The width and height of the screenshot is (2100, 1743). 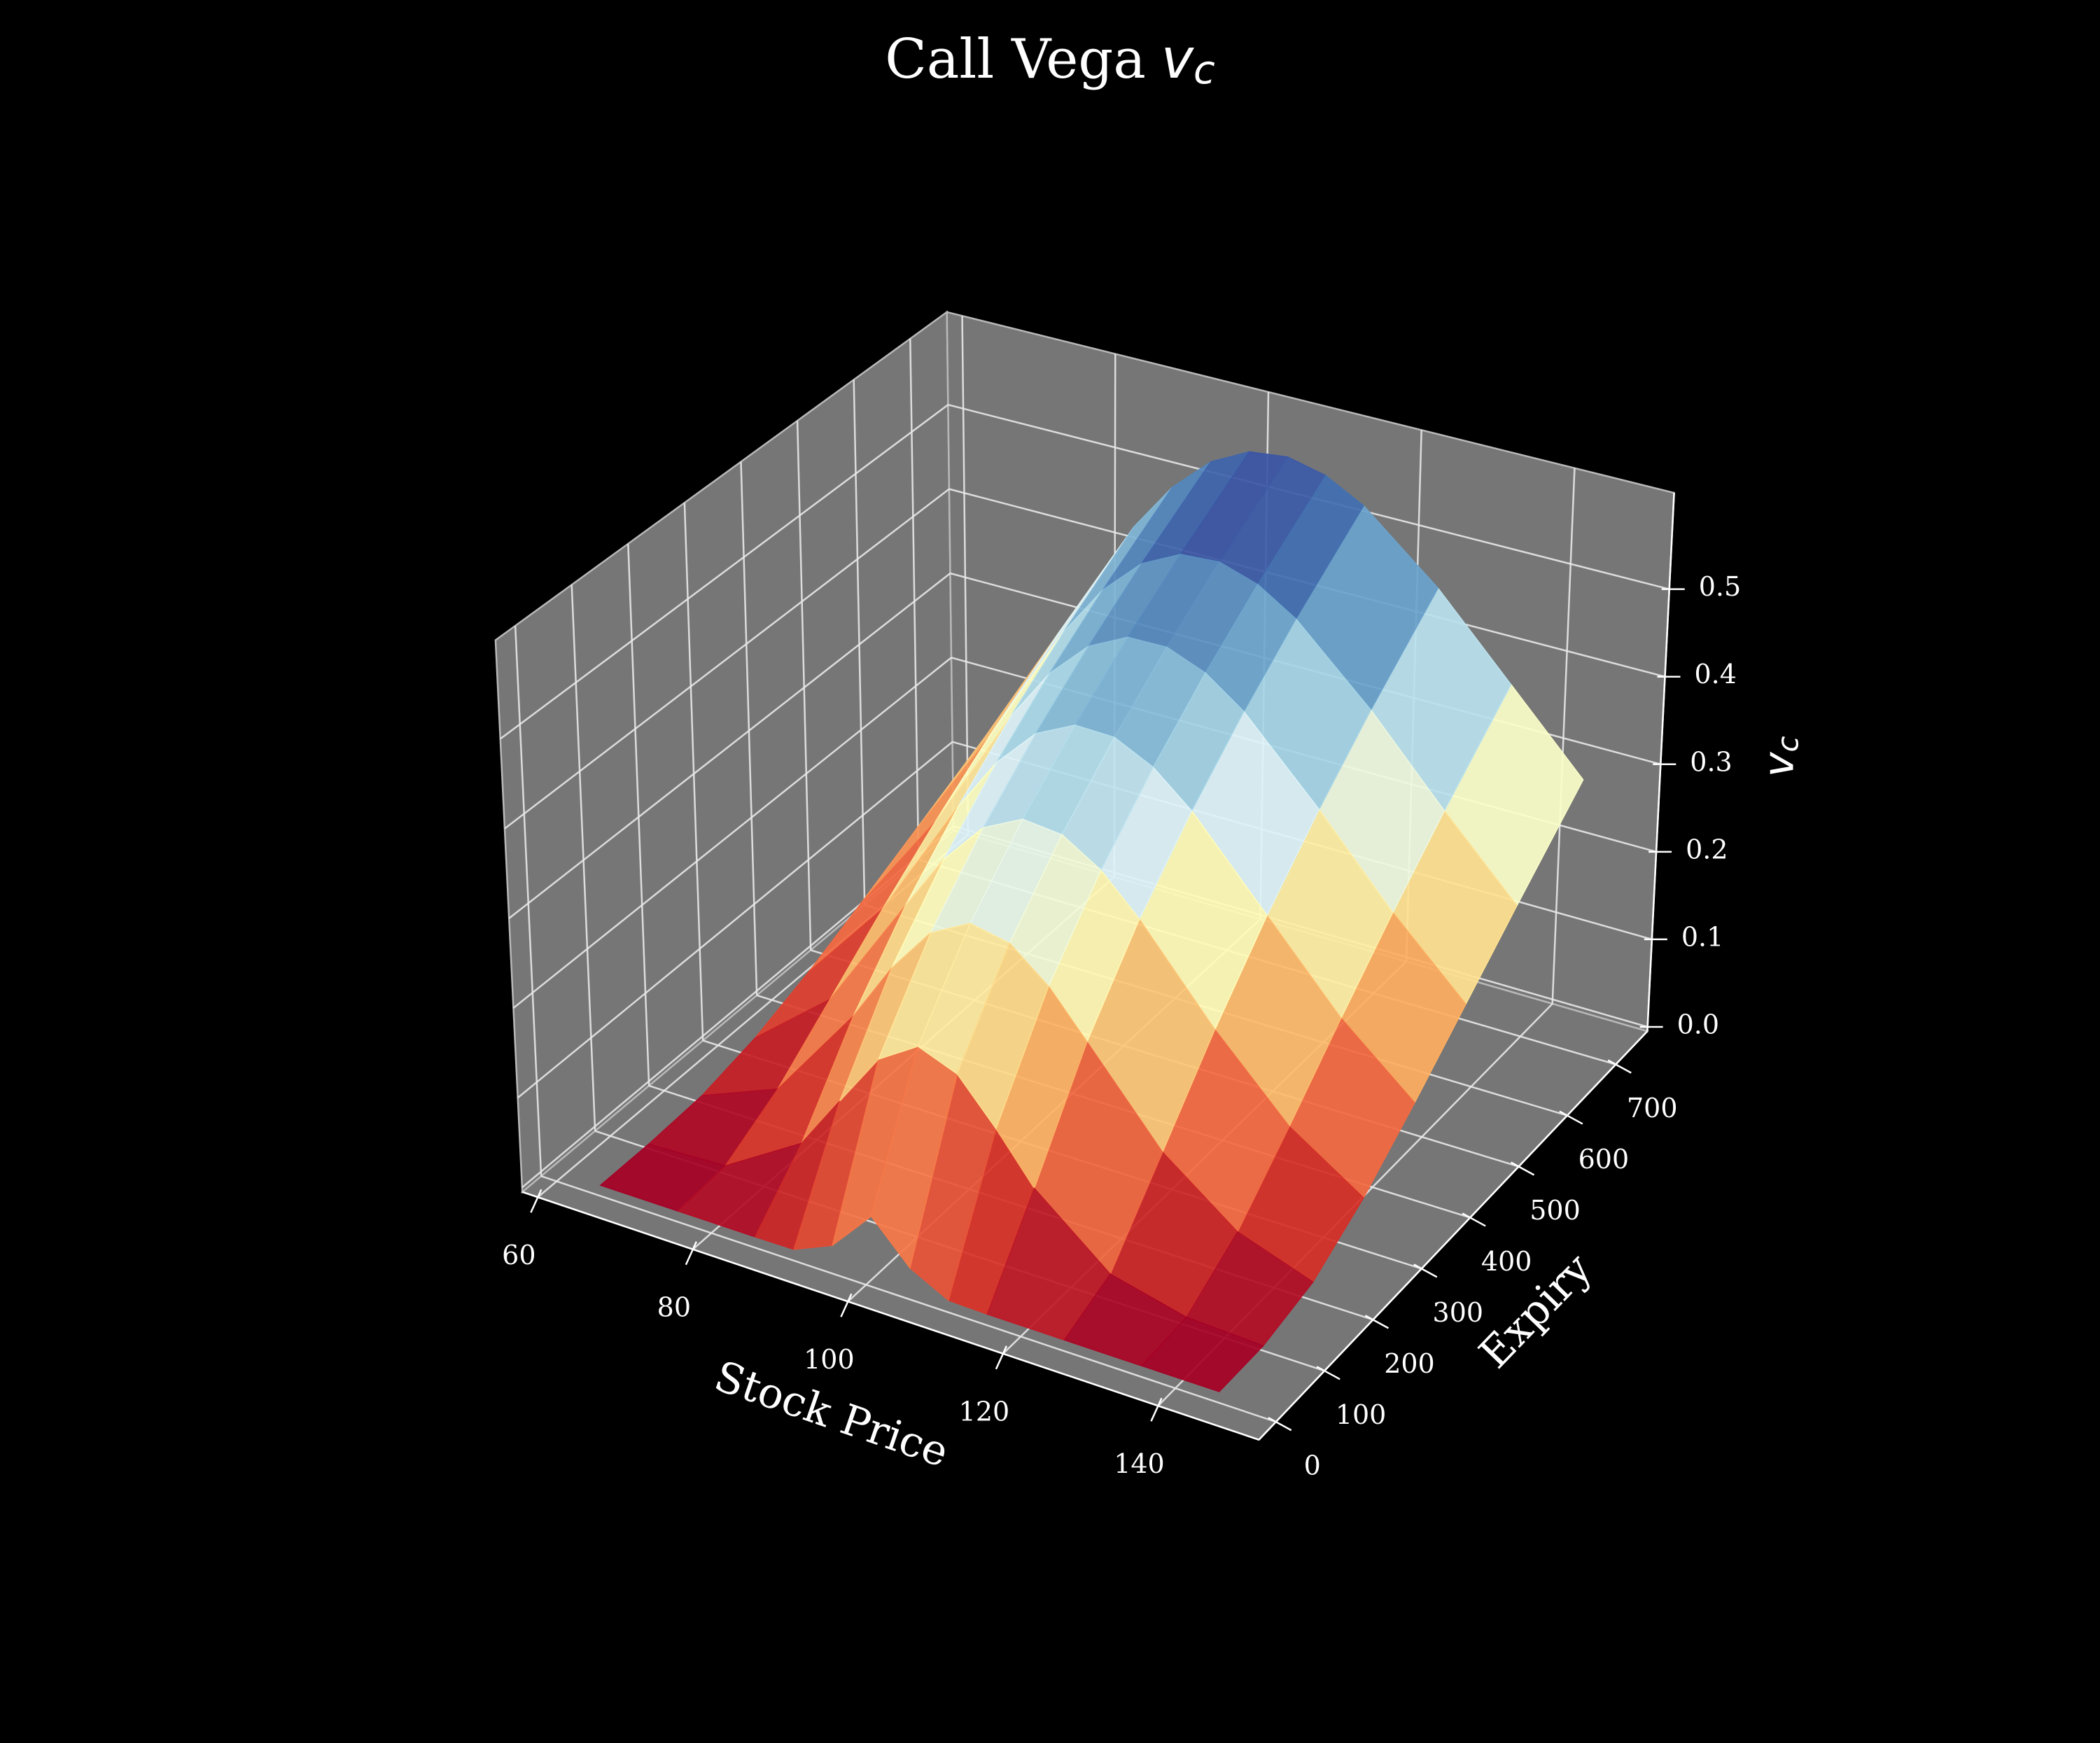 I want to click on z-tick-label: 0.5, so click(x=1720, y=586).